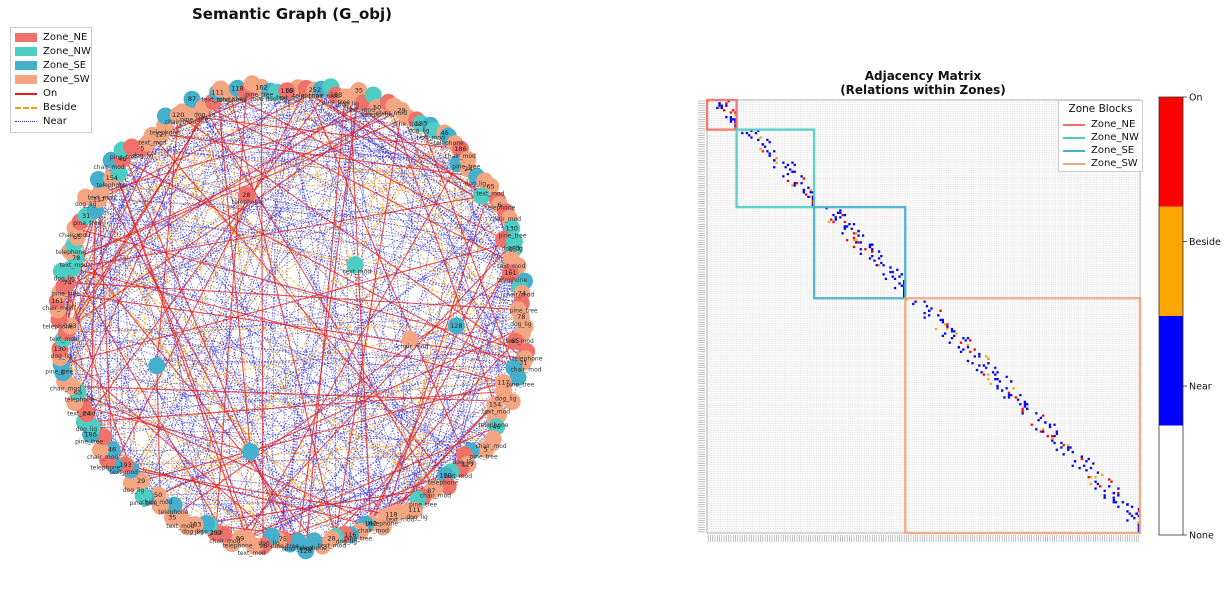 The height and width of the screenshot is (615, 1224). I want to click on node-id-label: 162, so click(261, 88).